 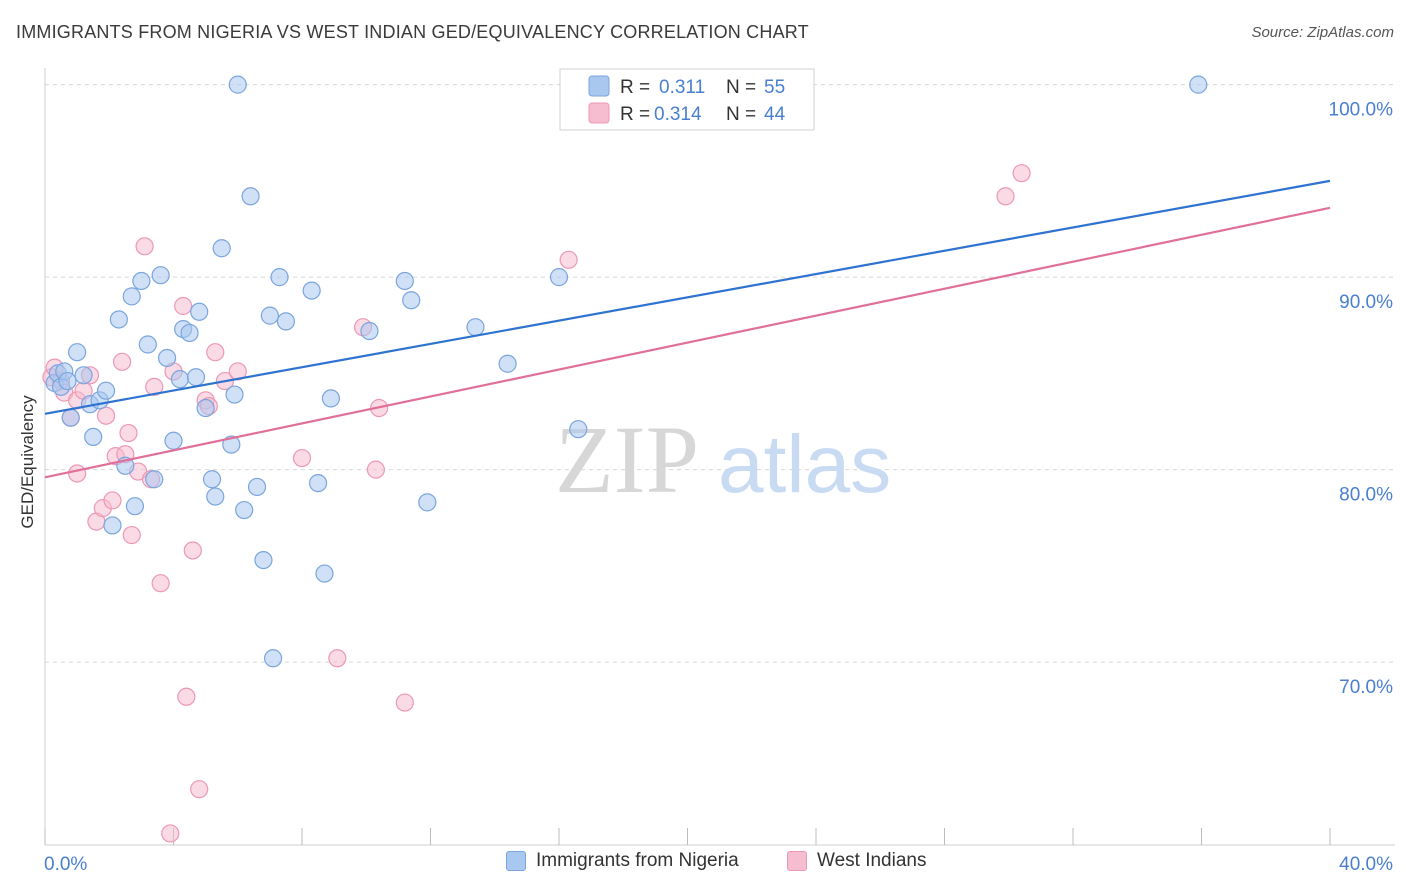 I want to click on legend-item-nigeria: Immigrants from Nigeria, so click(x=622, y=861).